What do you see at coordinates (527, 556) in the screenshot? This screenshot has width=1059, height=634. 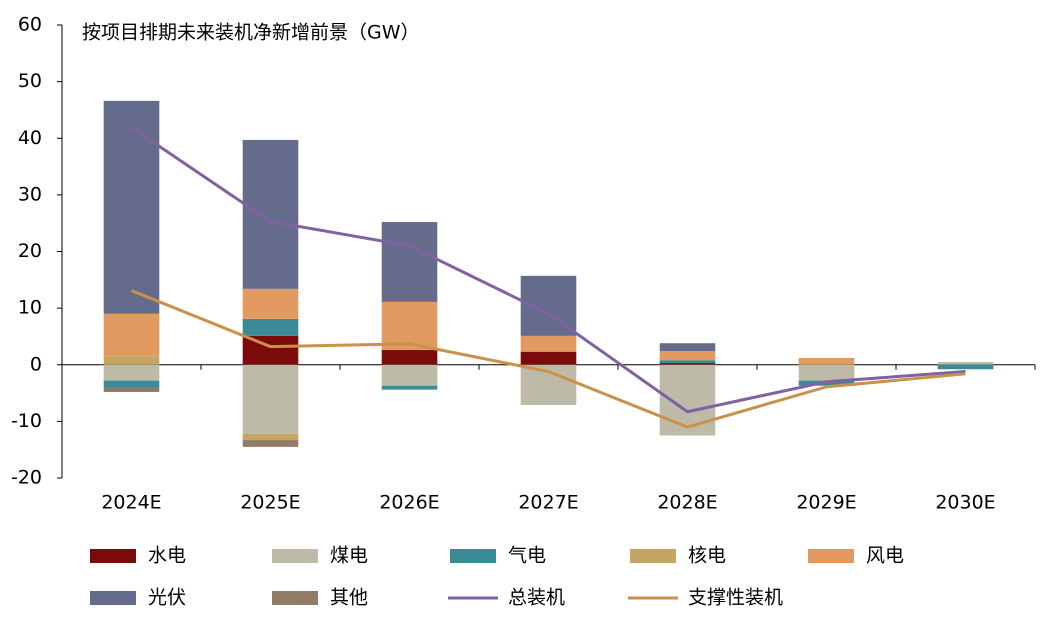 I see `legend-label: 气电` at bounding box center [527, 556].